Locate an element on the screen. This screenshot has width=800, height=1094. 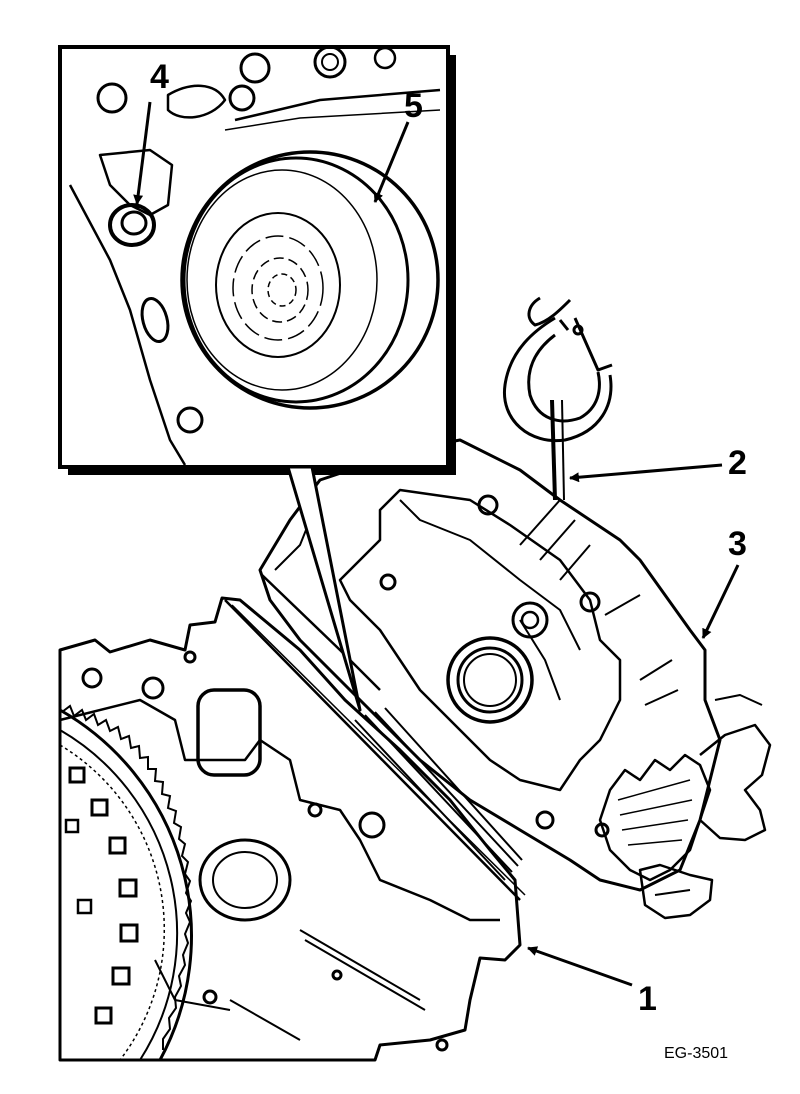
callout-2: 2 is located at coordinates (737, 463).